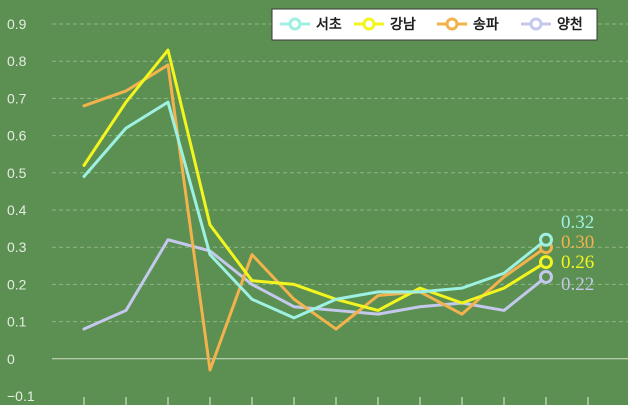 Image resolution: width=628 pixels, height=405 pixels. Describe the element at coordinates (17, 173) in the screenshot. I see `y-tick-label: 0.5` at that location.